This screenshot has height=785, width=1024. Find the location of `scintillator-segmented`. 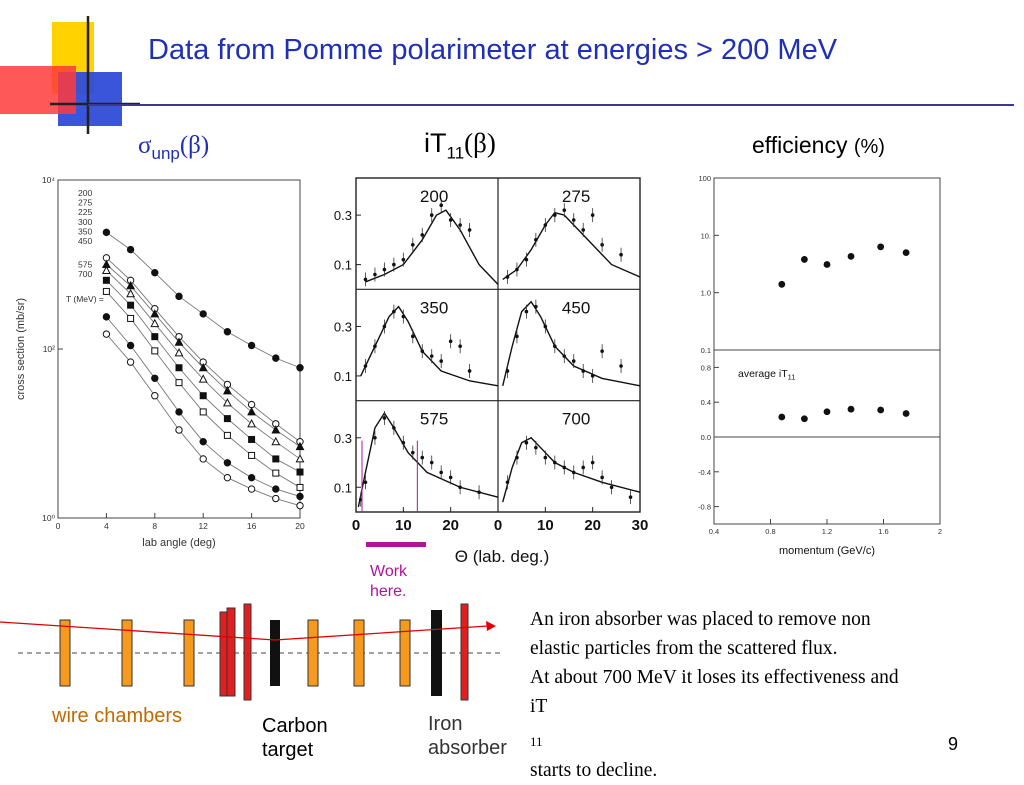

scintillator-segmented is located at coordinates (231, 652).